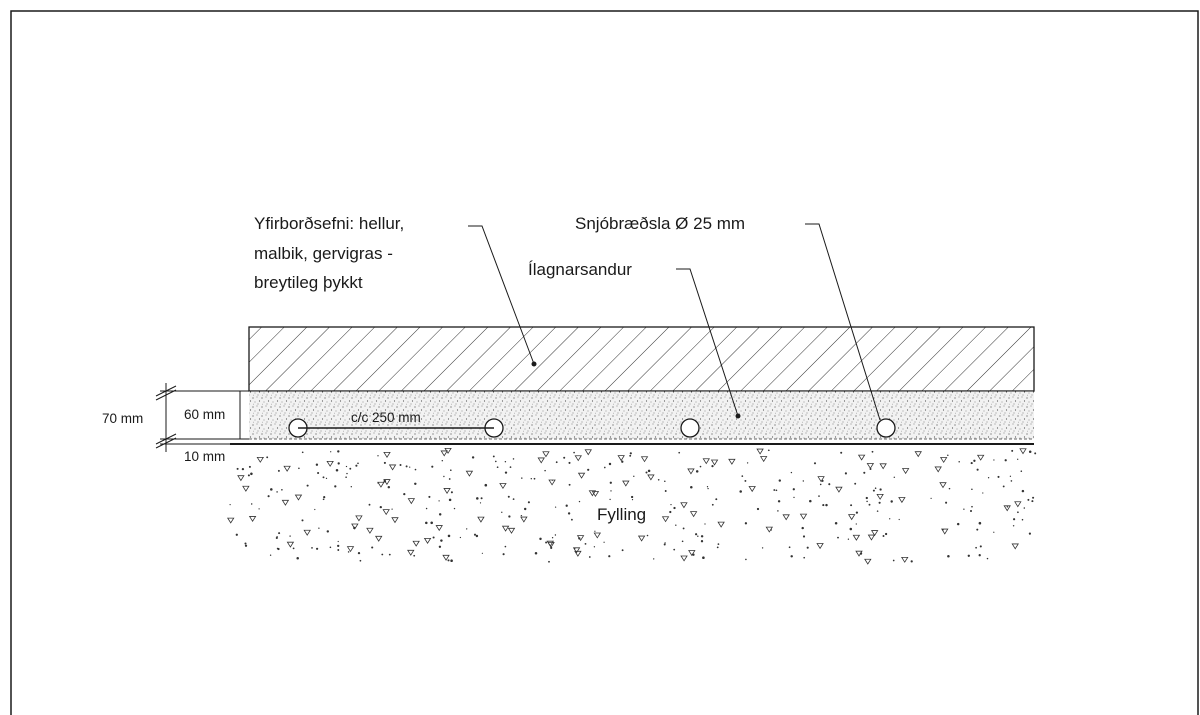  I want to click on bedding-sand-label: Ílagnarsandur, so click(580, 269).